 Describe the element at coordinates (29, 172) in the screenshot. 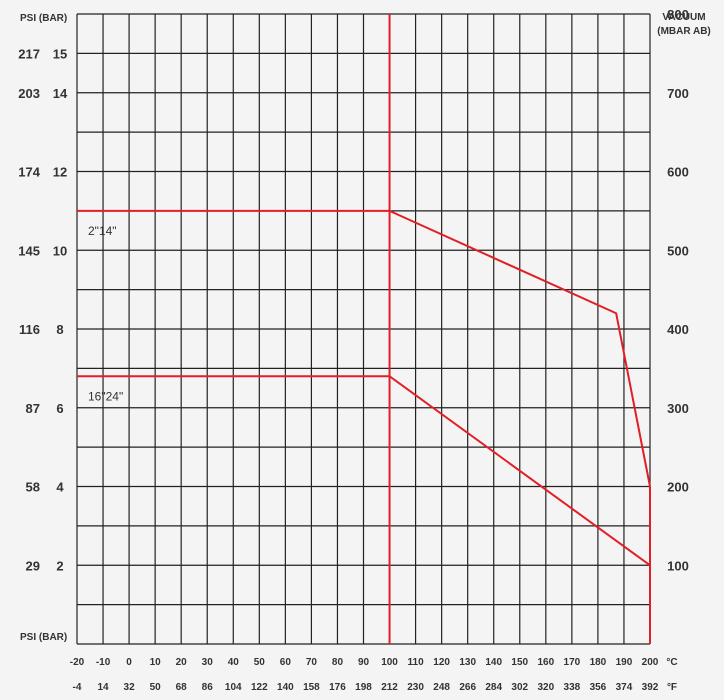

I see `psi-tick-label: 174` at that location.